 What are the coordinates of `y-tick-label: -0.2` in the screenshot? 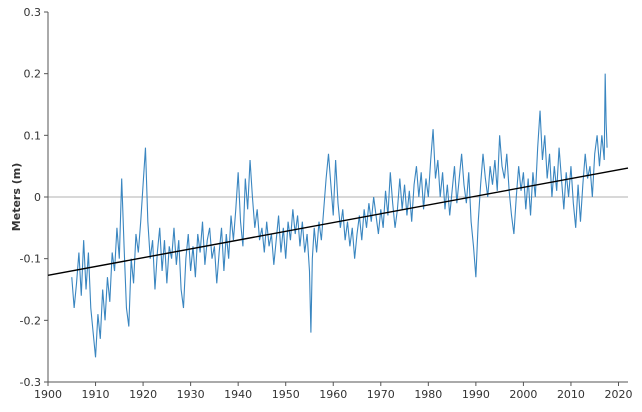 It's located at (30, 320).